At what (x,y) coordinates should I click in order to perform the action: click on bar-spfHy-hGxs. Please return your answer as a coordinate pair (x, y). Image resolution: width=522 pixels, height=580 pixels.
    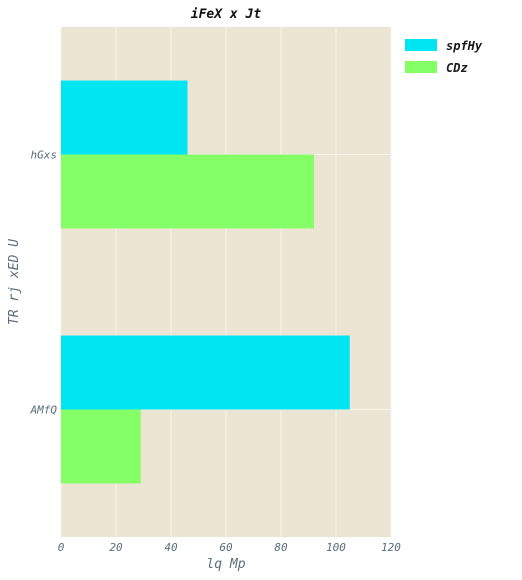
    Looking at the image, I should click on (124, 117).